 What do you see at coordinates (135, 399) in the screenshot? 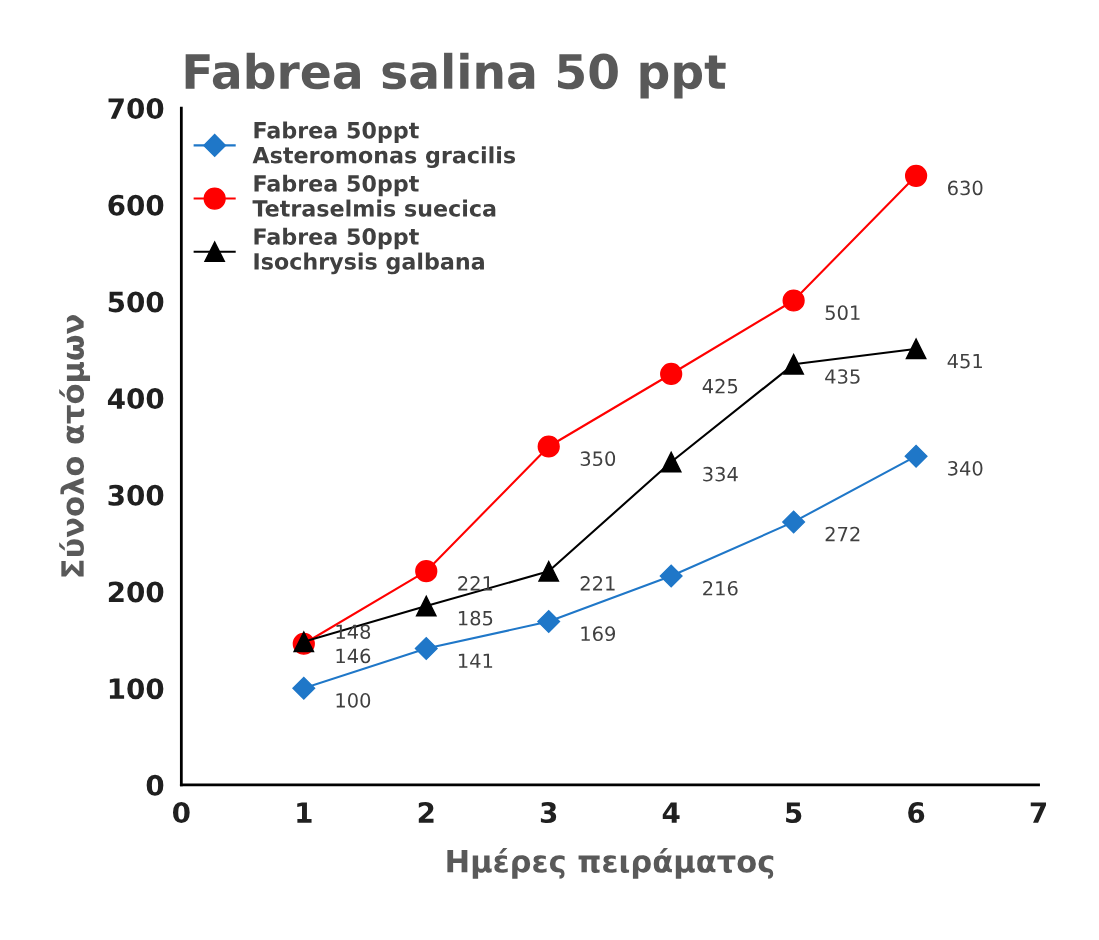
I see `y-tick-label: 400` at bounding box center [135, 399].